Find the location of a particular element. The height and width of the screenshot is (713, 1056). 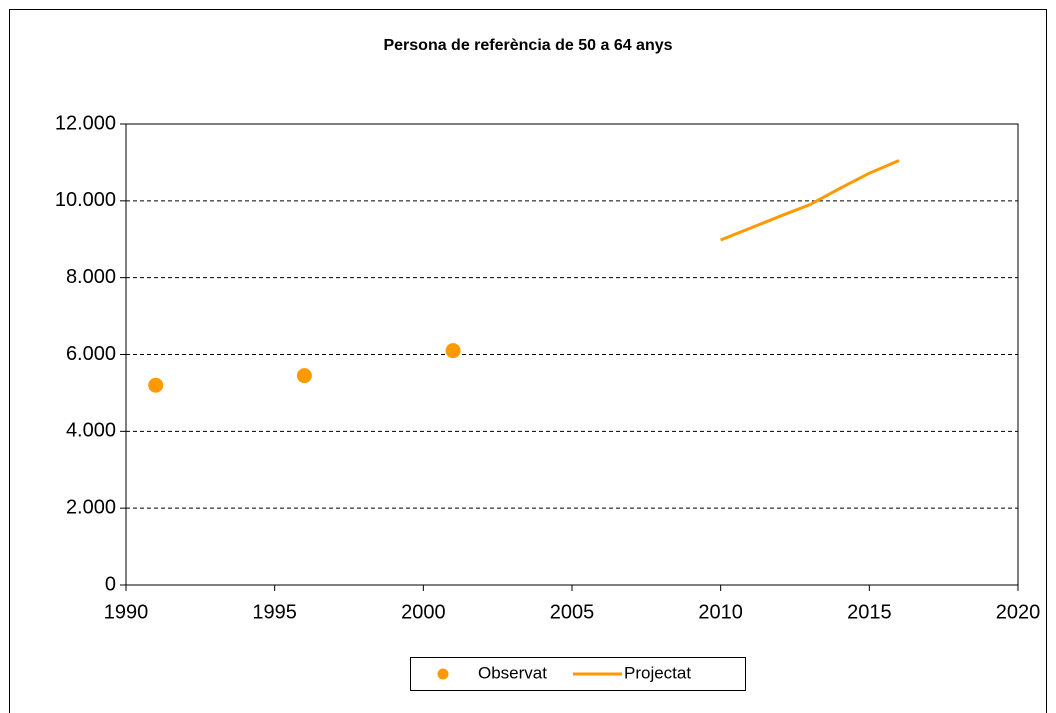

y-tick-label: 2.000 is located at coordinates (91, 507).